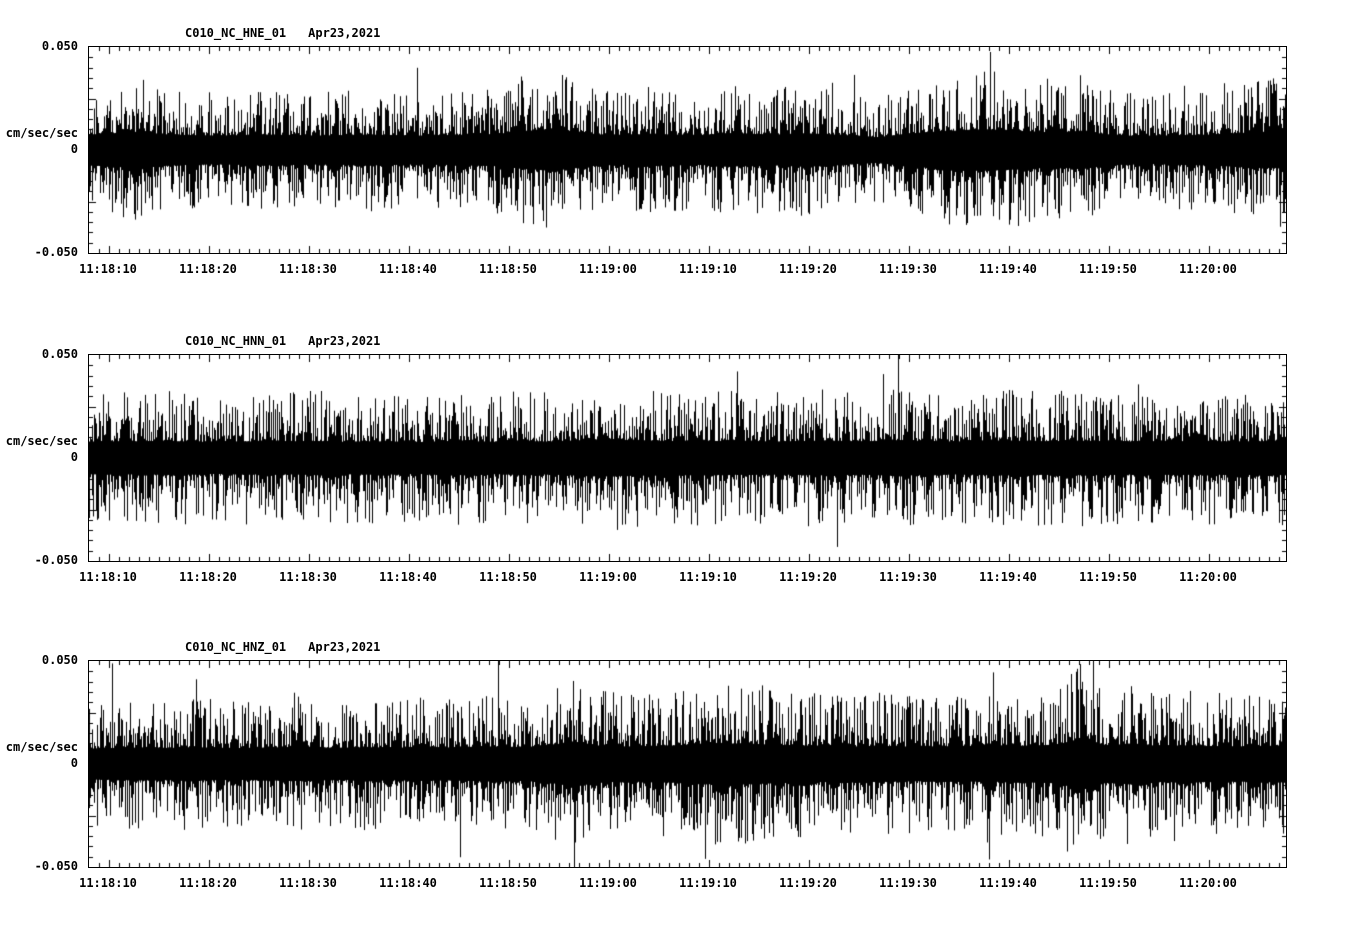 The image size is (1358, 940). I want to click on trace-title: C010_NC_HNZ_01, so click(236, 647).